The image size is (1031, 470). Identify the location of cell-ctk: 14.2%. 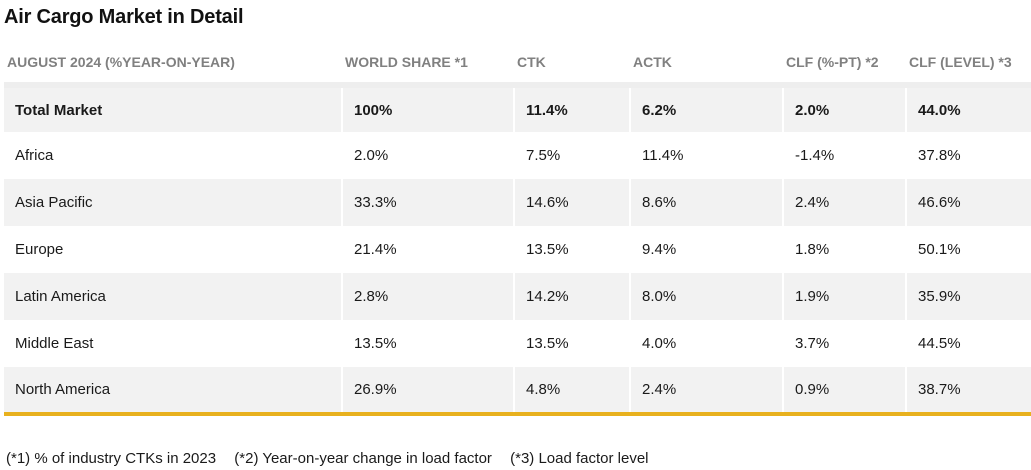
(572, 296).